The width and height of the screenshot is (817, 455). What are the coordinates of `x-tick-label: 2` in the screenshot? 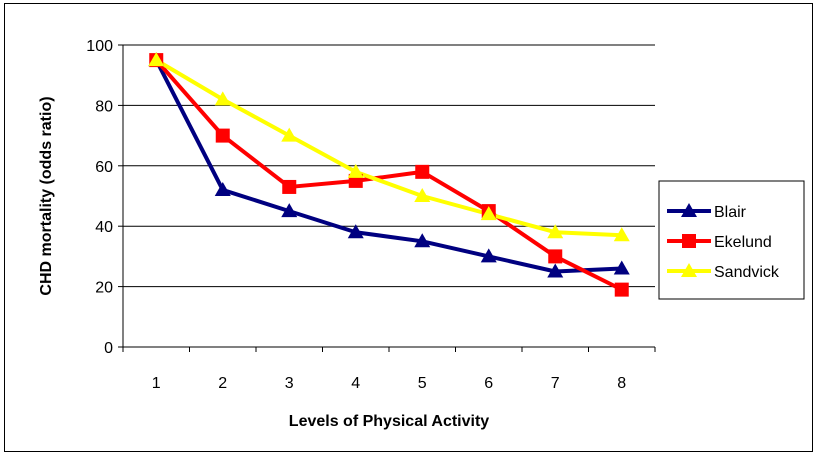 It's located at (222, 383).